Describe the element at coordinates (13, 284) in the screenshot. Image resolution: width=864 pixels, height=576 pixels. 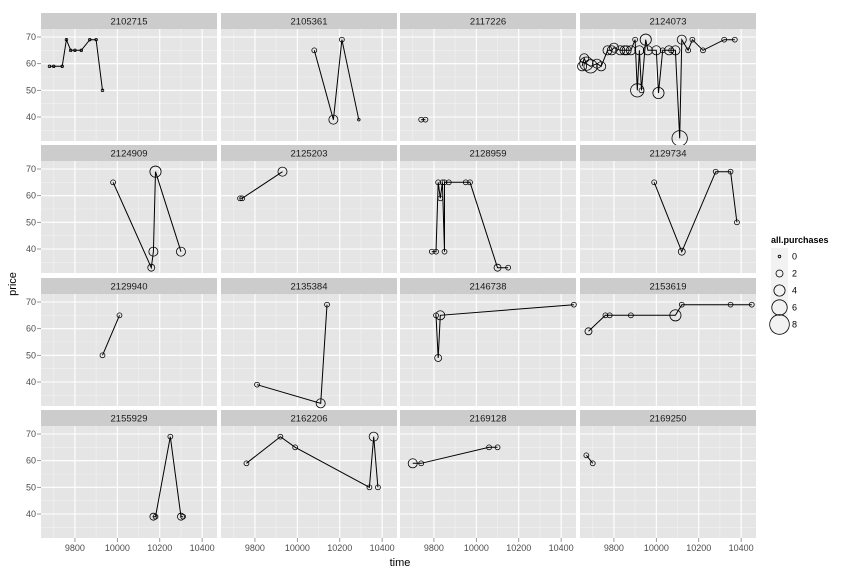
I see `y-axis-title: price` at that location.